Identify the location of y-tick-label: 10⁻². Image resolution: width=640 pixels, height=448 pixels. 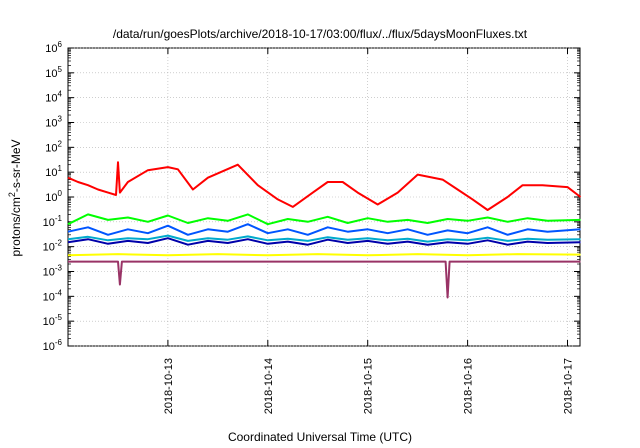
(53, 246).